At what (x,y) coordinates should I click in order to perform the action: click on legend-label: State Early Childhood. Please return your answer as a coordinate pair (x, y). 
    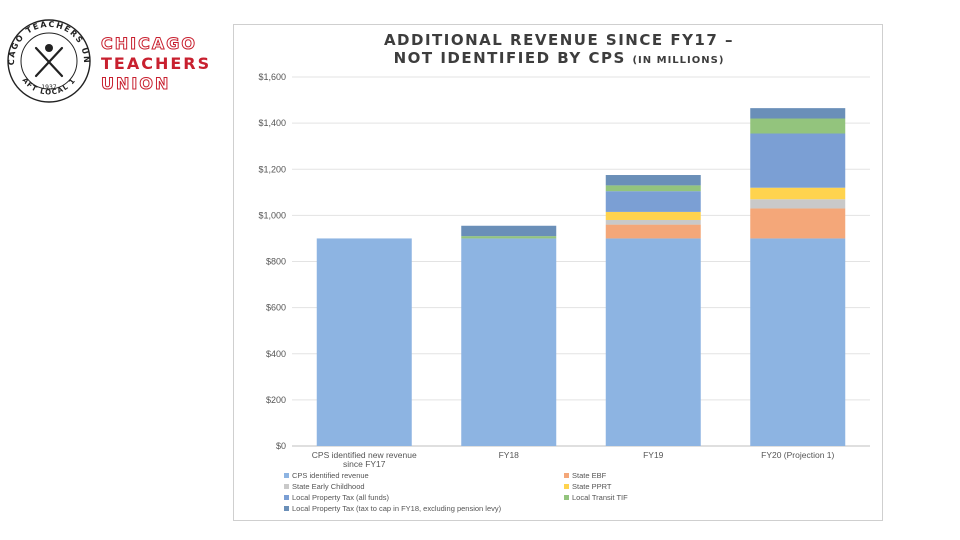
    Looking at the image, I should click on (328, 486).